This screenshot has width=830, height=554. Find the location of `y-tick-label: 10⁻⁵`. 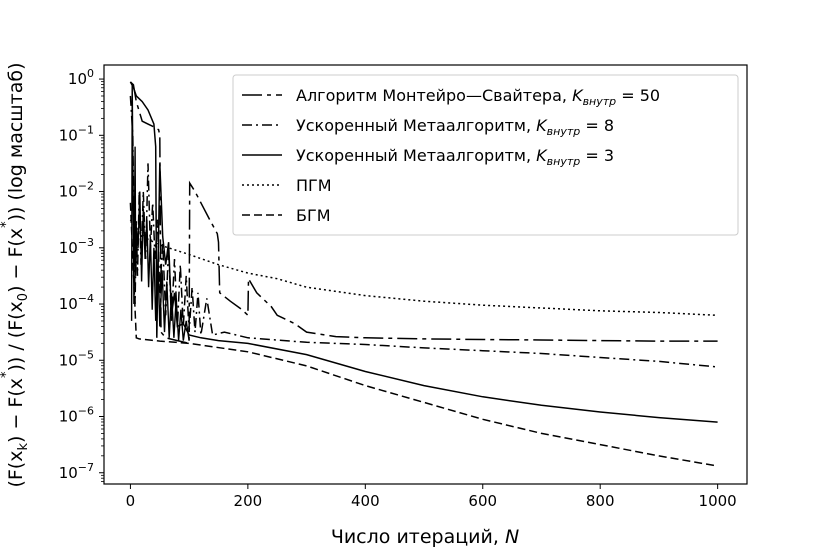

y-tick-label: 10⁻⁵ is located at coordinates (76, 358).